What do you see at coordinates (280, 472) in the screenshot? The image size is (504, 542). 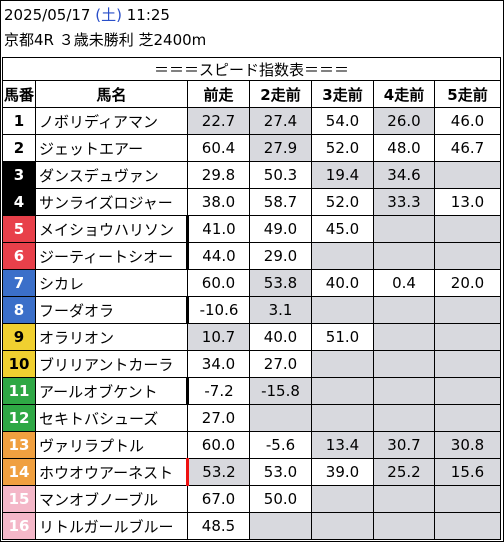 I see `speed-index-cell: 53.0` at bounding box center [280, 472].